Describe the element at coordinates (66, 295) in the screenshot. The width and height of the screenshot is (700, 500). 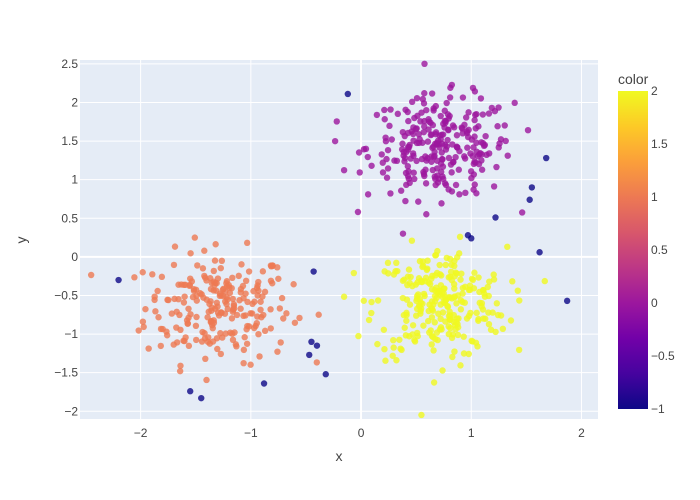
I see `y-tick-label: −0.5` at that location.